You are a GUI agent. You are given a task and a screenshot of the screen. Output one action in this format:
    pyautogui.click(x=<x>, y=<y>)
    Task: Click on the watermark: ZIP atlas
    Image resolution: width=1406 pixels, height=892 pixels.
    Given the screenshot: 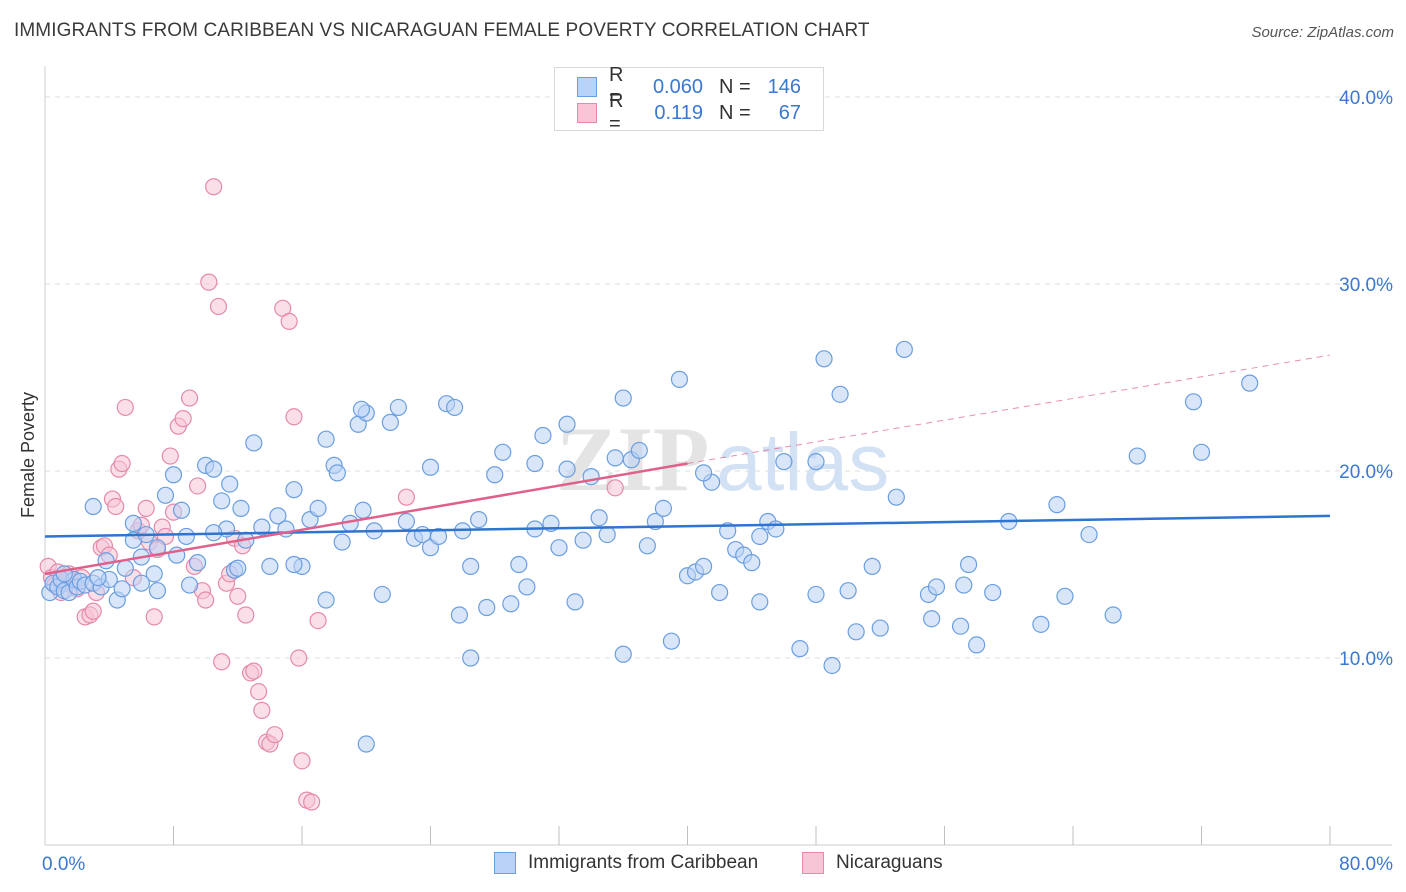 What is the action you would take?
    pyautogui.click(x=722, y=459)
    